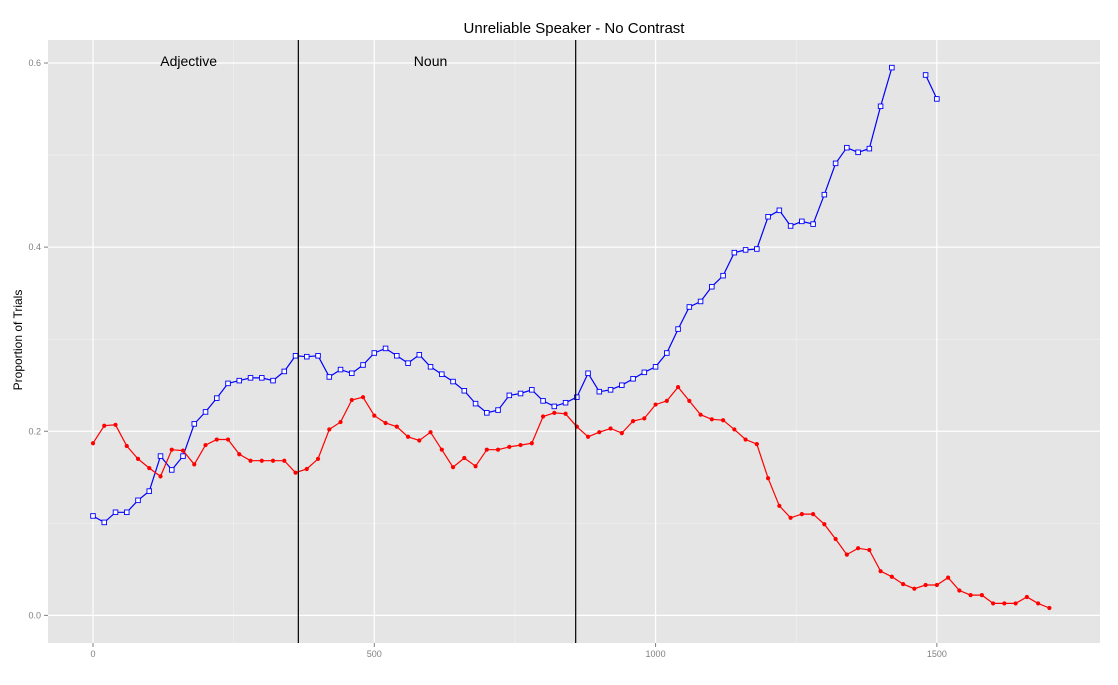 This screenshot has height=685, width=1118. Describe the element at coordinates (937, 654) in the screenshot. I see `x-tick-label: 1500` at that location.